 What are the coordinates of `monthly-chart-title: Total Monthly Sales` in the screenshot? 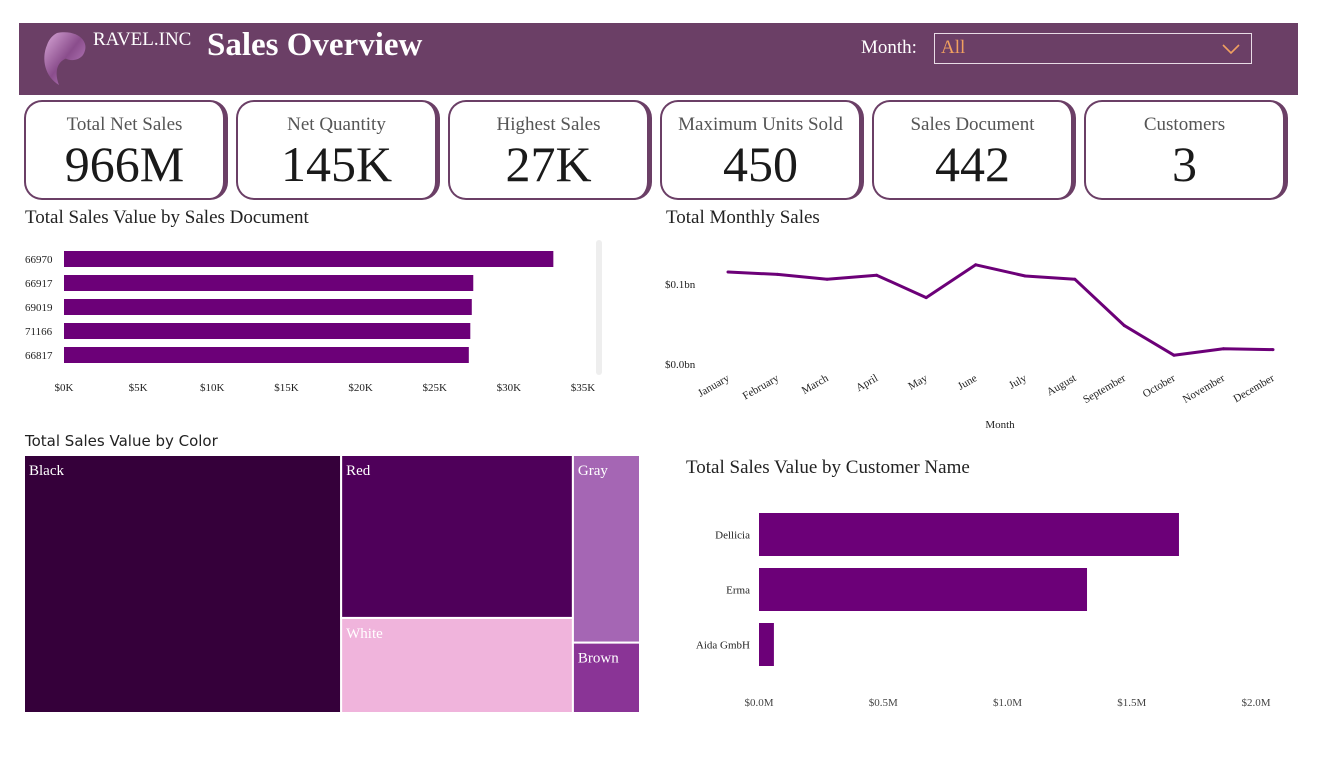 It's located at (743, 217).